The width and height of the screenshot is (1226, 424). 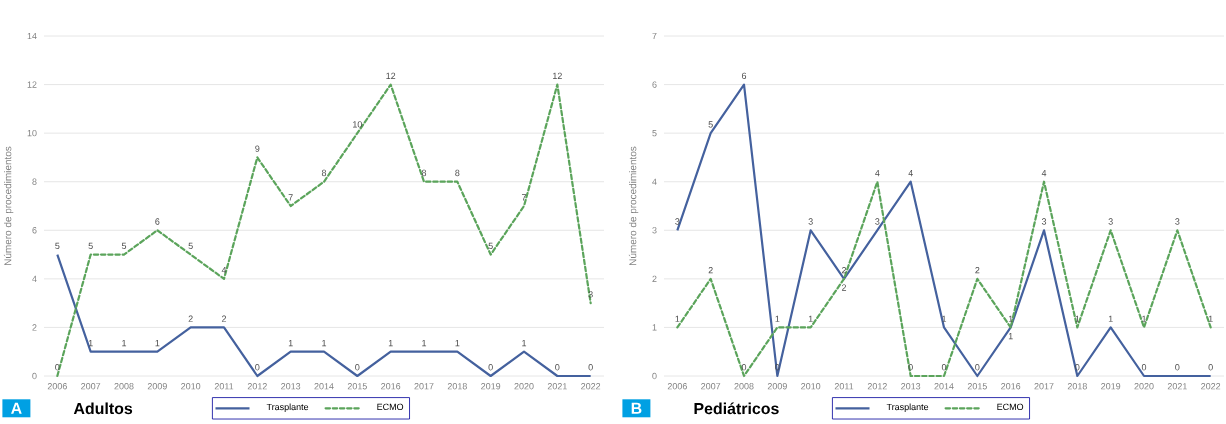 I want to click on x-tick-label: 2015, so click(x=977, y=386).